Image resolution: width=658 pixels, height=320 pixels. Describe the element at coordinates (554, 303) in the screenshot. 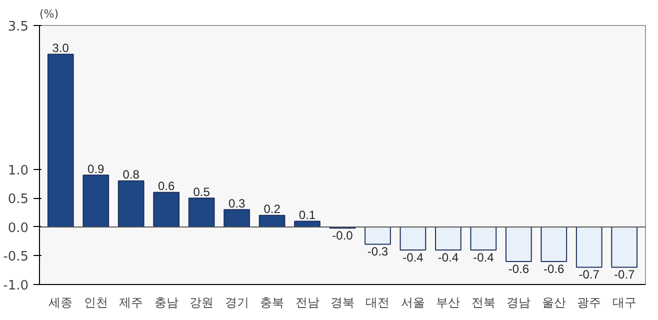

I see `x-tick-label: 울산` at that location.